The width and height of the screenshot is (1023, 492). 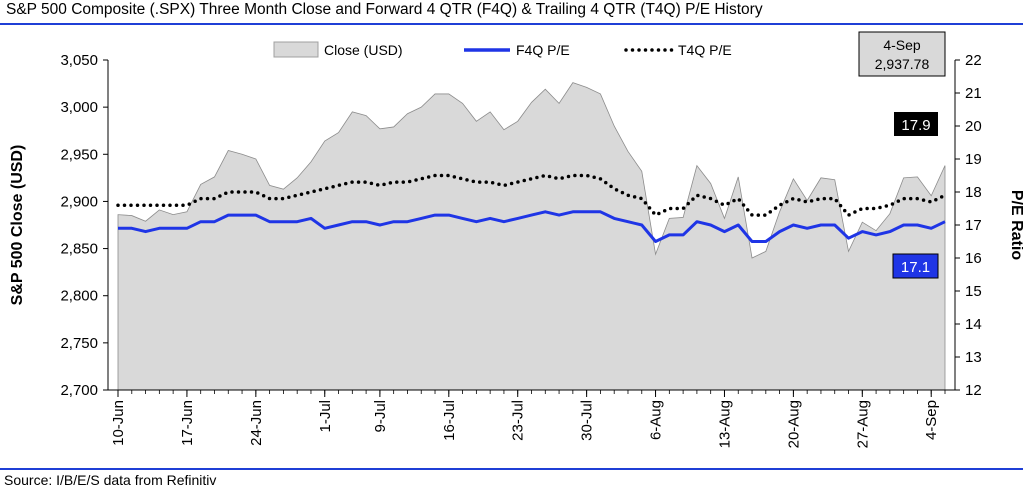 What do you see at coordinates (511, 469) in the screenshot?
I see `bottom-rule` at bounding box center [511, 469].